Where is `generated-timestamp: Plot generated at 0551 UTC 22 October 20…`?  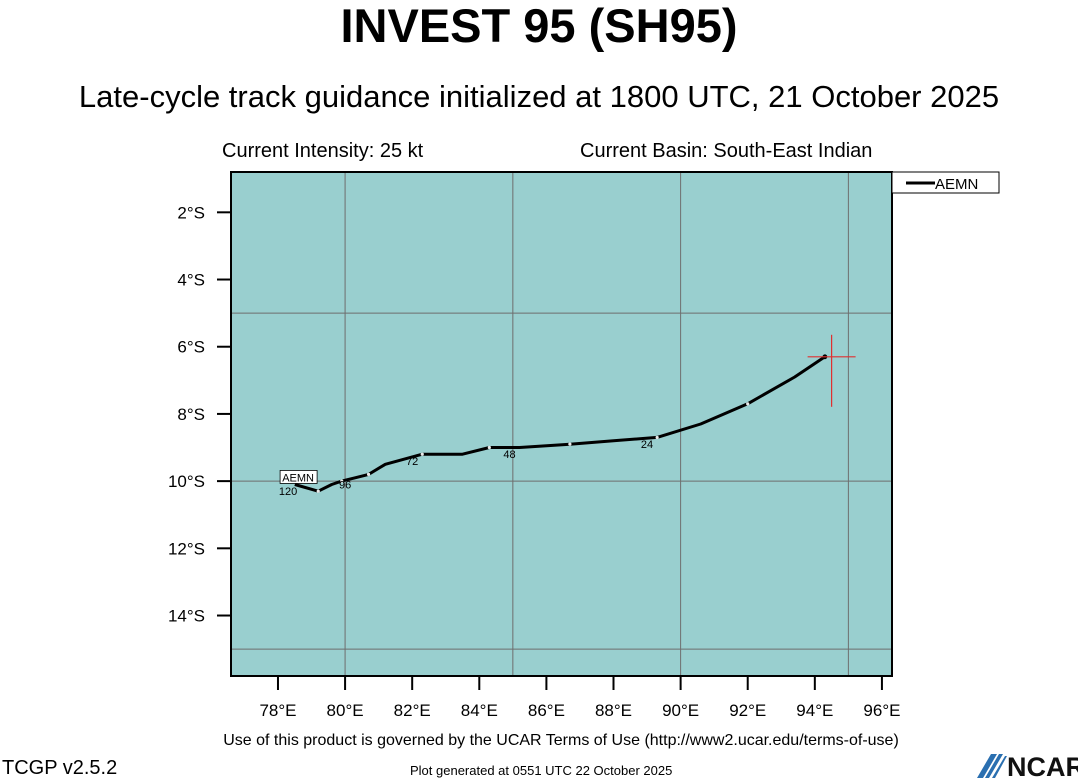
generated-timestamp: Plot generated at 0551 UTC 22 October 20… is located at coordinates (541, 770).